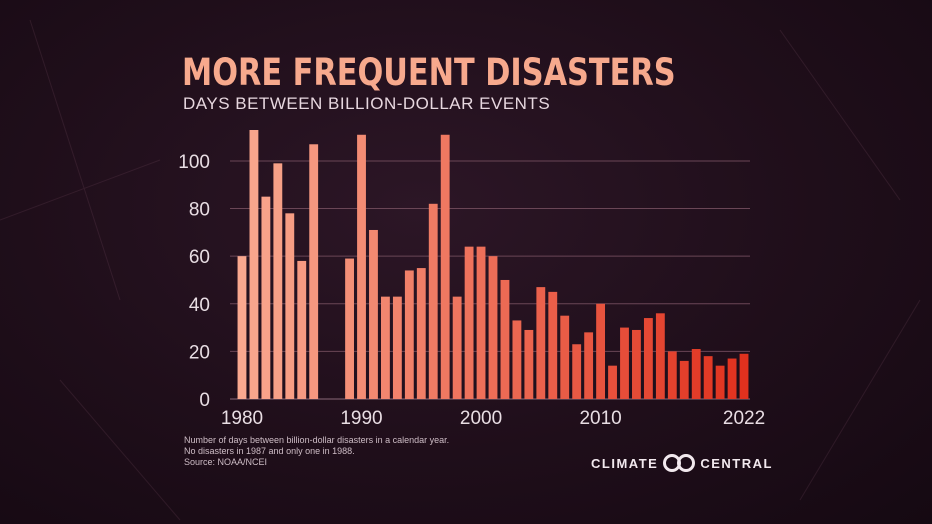 The height and width of the screenshot is (524, 932). I want to click on x-tick-label: 1980, so click(242, 418).